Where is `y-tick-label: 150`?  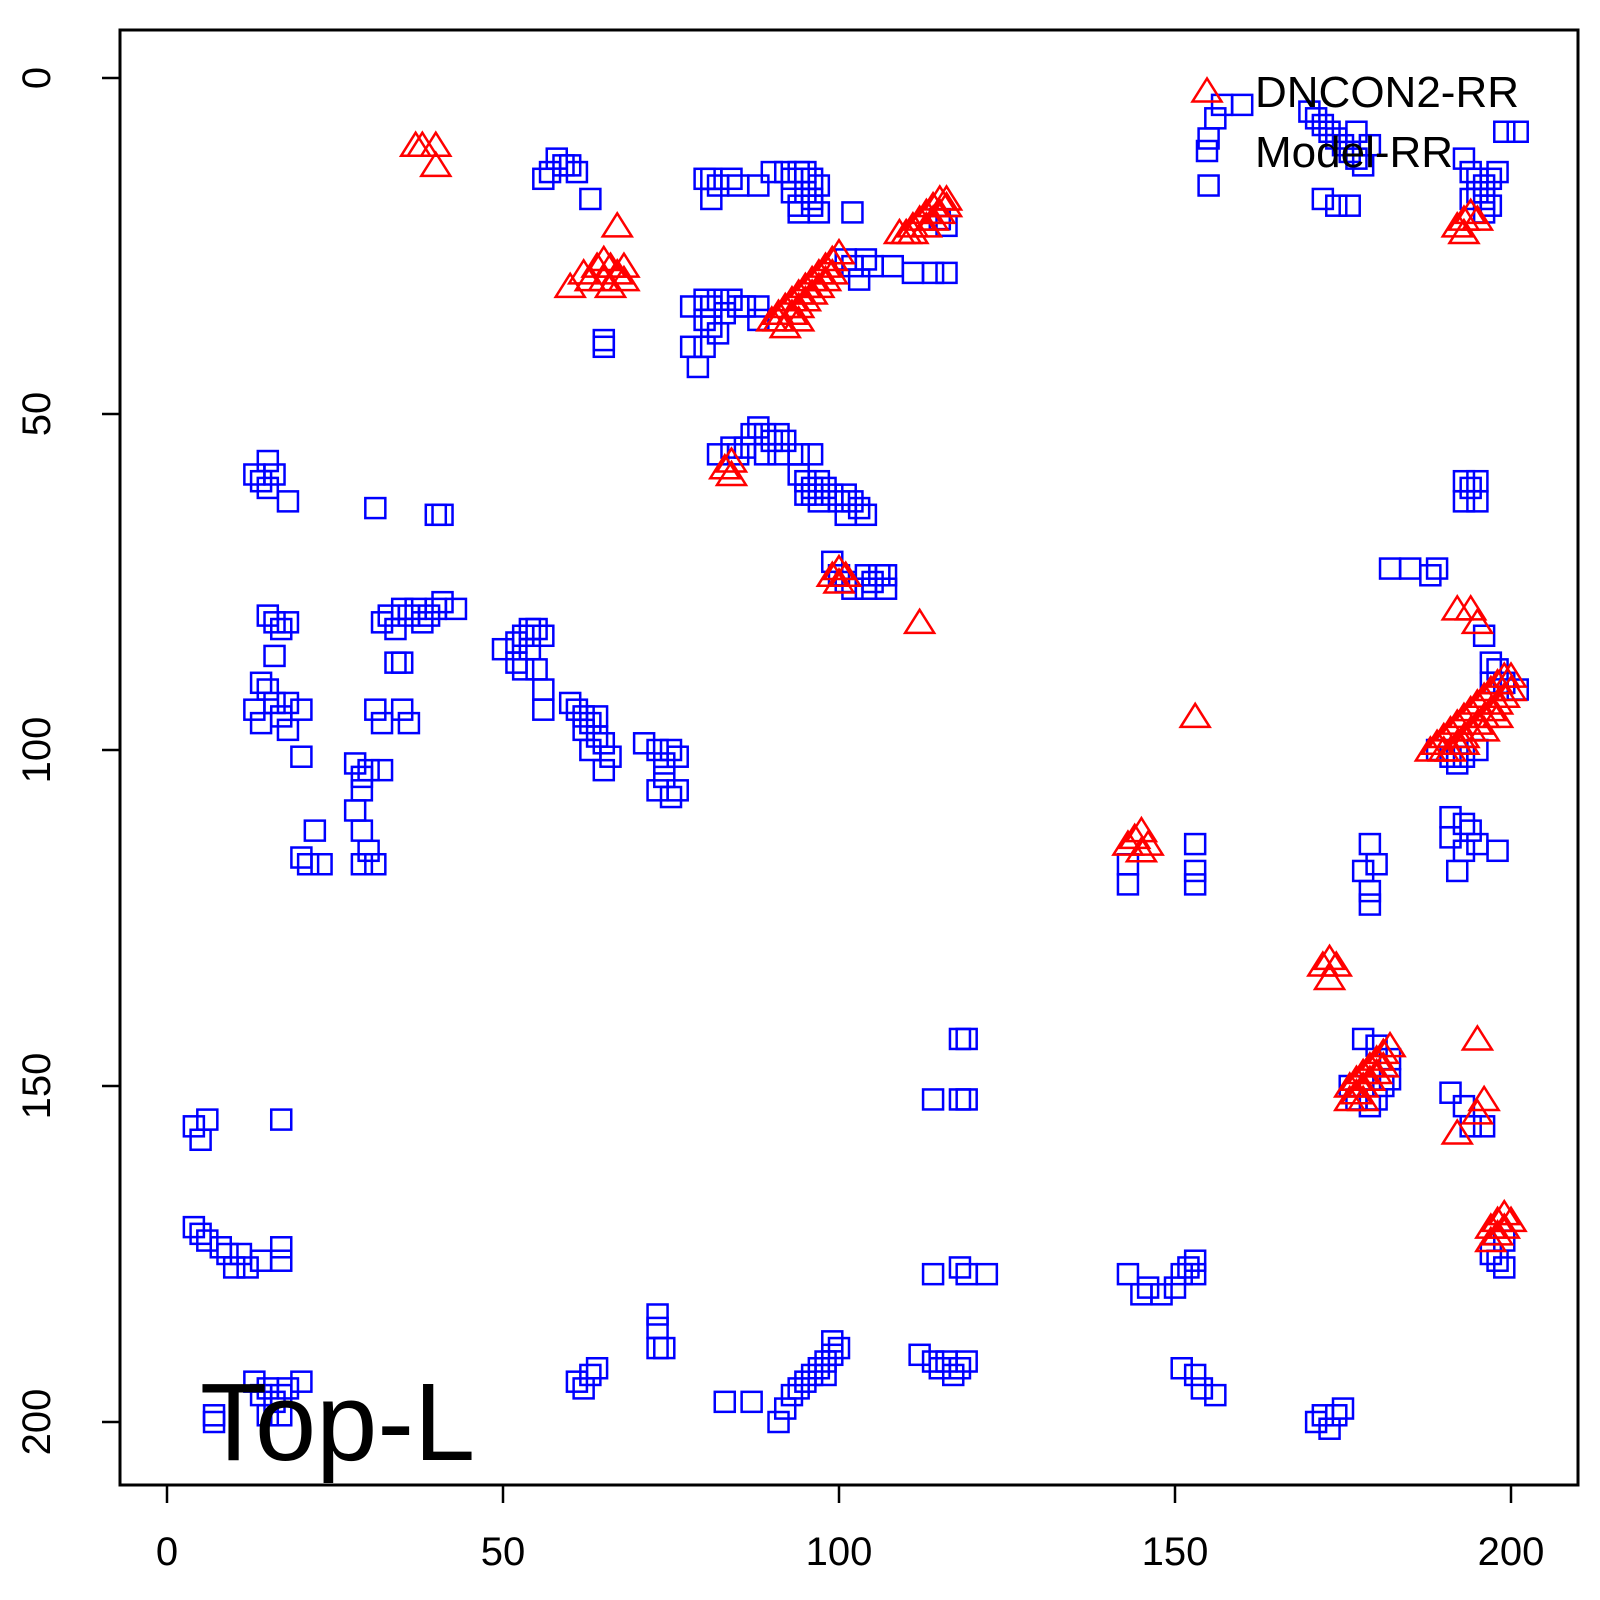 y-tick-label: 150 is located at coordinates (37, 1086).